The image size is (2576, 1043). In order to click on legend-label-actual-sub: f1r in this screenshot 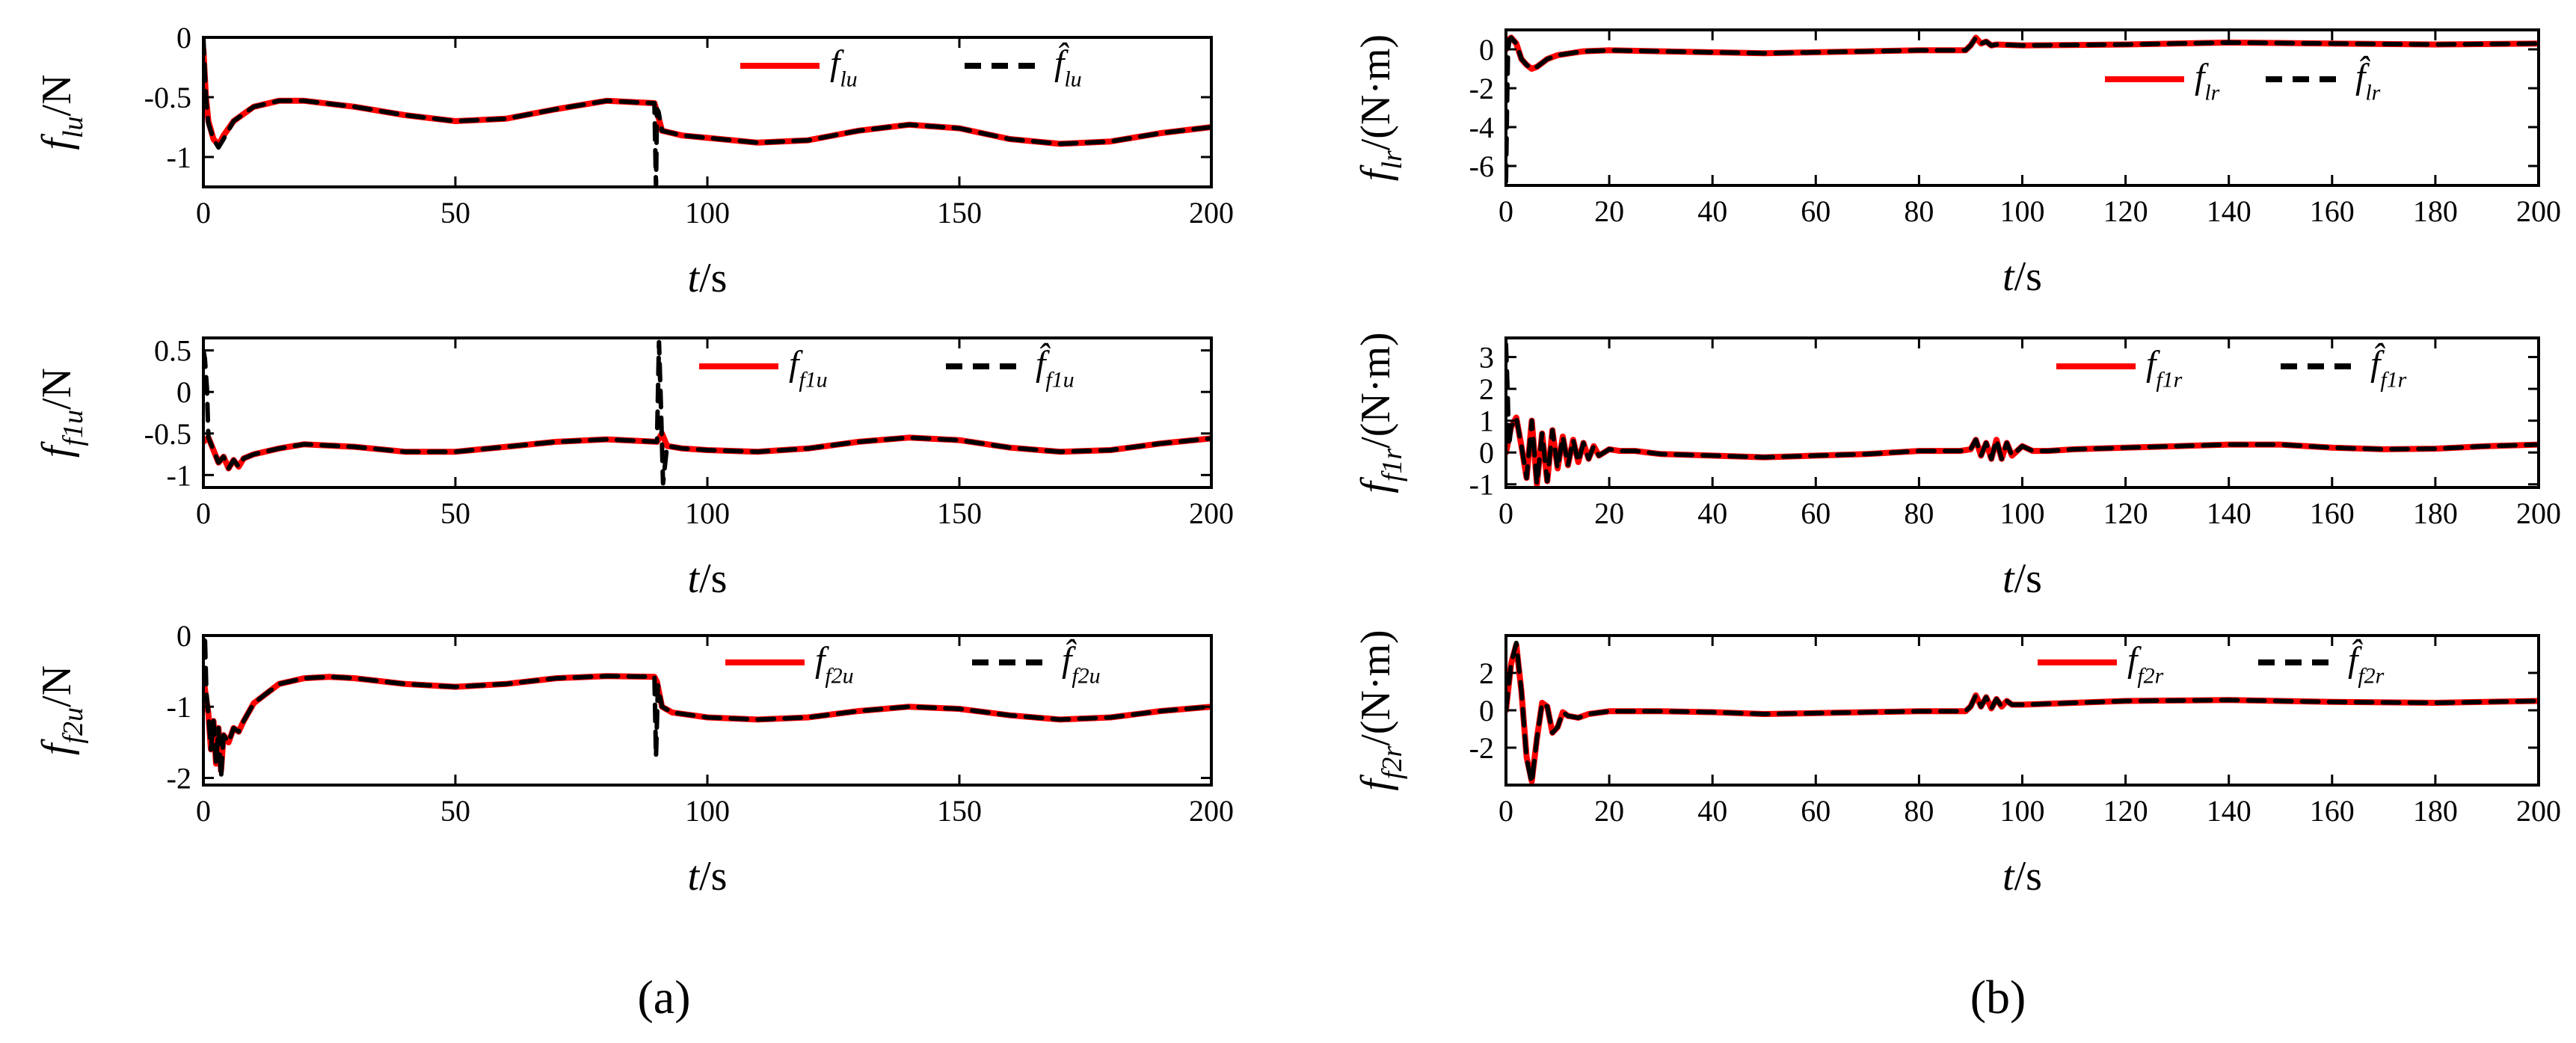, I will do `click(2169, 379)`.